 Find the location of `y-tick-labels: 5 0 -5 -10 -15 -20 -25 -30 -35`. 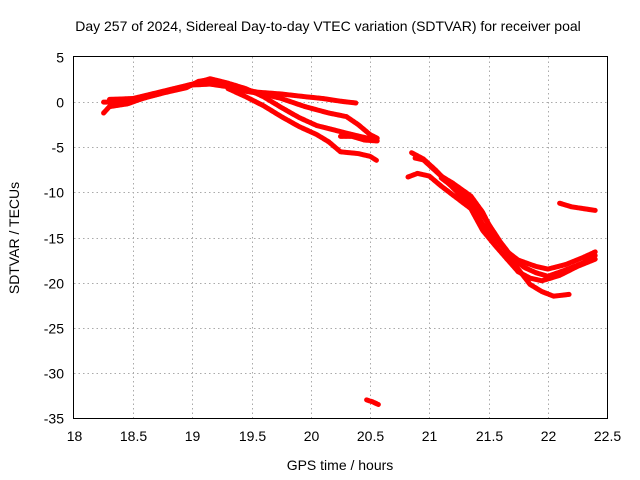

y-tick-labels: 5 0 -5 -10 -15 -20 -25 -30 -35 is located at coordinates (54, 238).